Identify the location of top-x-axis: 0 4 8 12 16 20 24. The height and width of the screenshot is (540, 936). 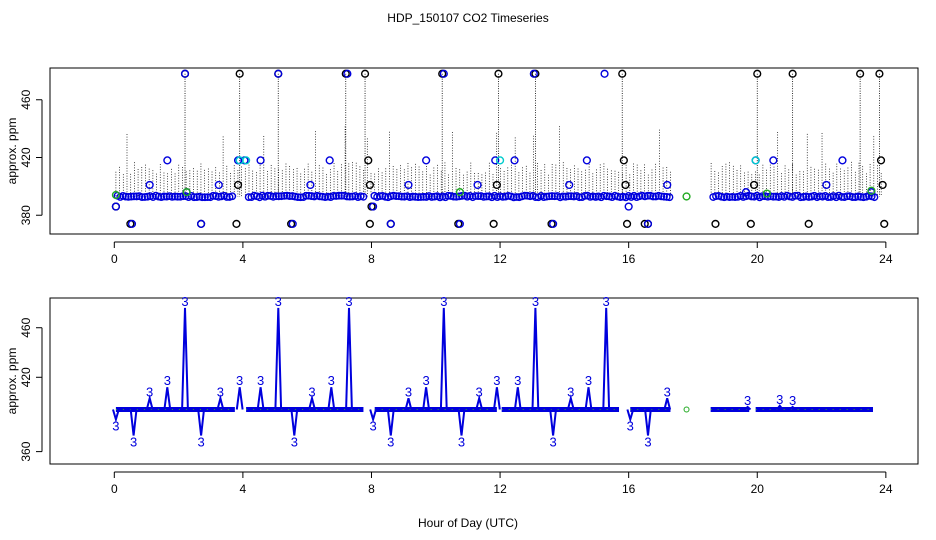
(502, 253).